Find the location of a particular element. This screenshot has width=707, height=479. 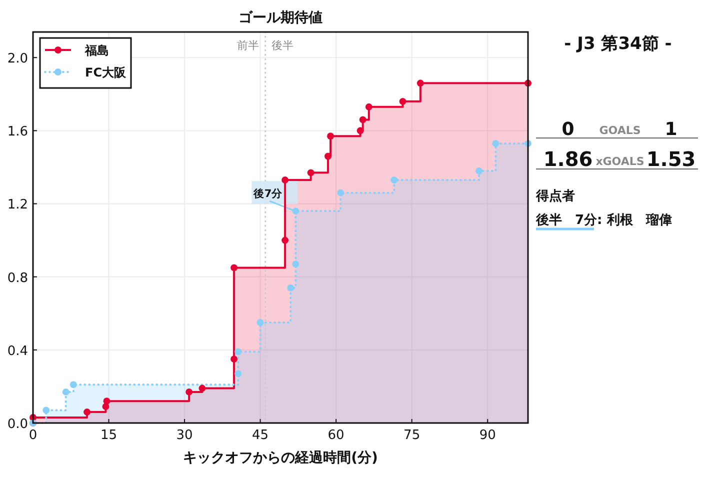

y-tick-label: 0.8 is located at coordinates (17, 278).